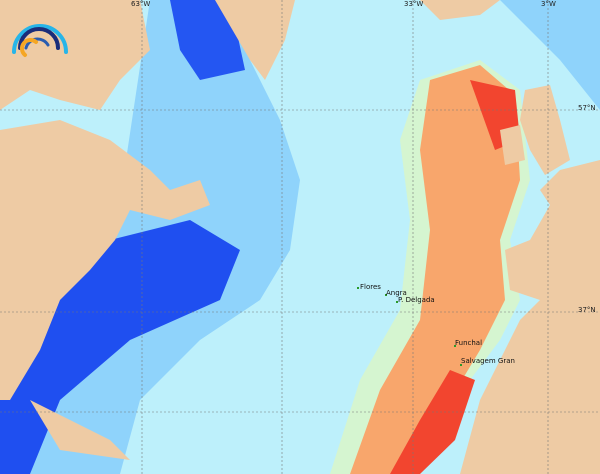 The width and height of the screenshot is (600, 474). What do you see at coordinates (414, 4) in the screenshot?
I see `longitude-label-33w: 33°W` at bounding box center [414, 4].